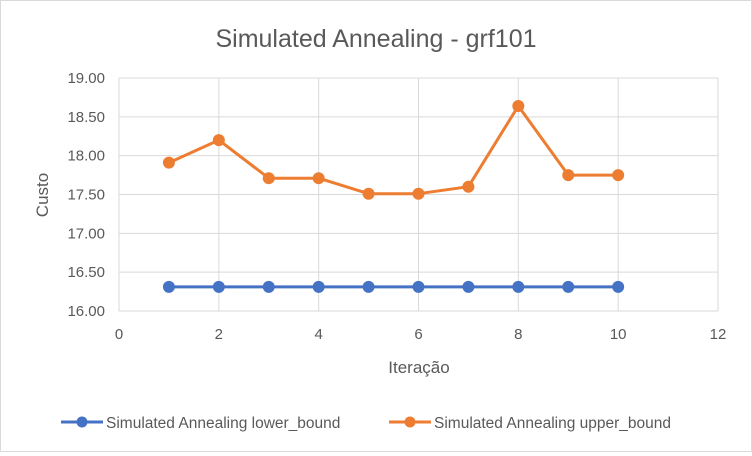  I want to click on y-tick-label: 18.00, so click(86, 156).